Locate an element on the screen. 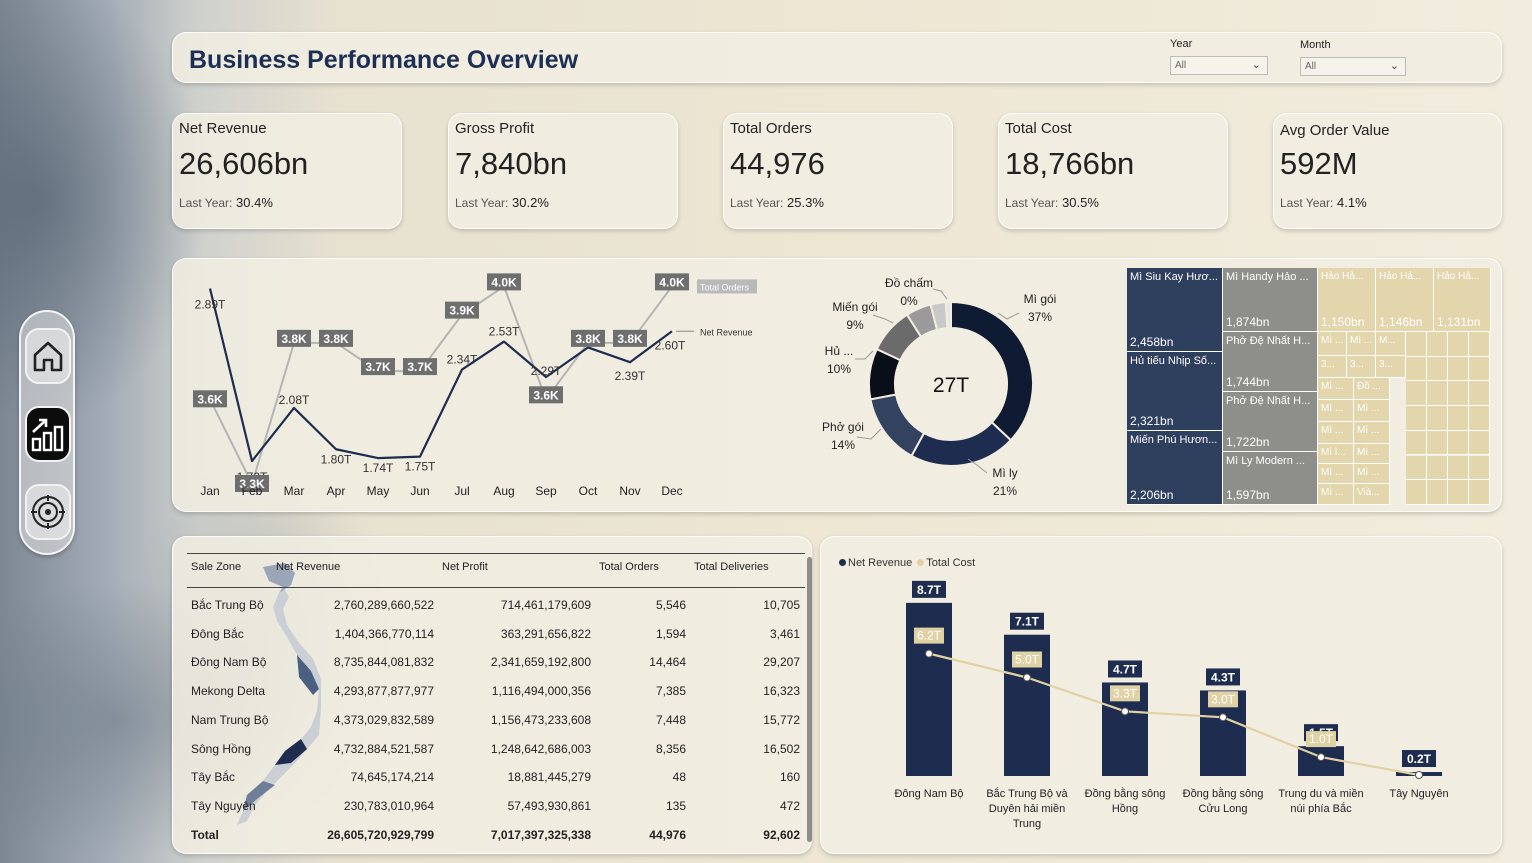 The height and width of the screenshot is (863, 1532). orders-data-label: 4.0K is located at coordinates (672, 282).